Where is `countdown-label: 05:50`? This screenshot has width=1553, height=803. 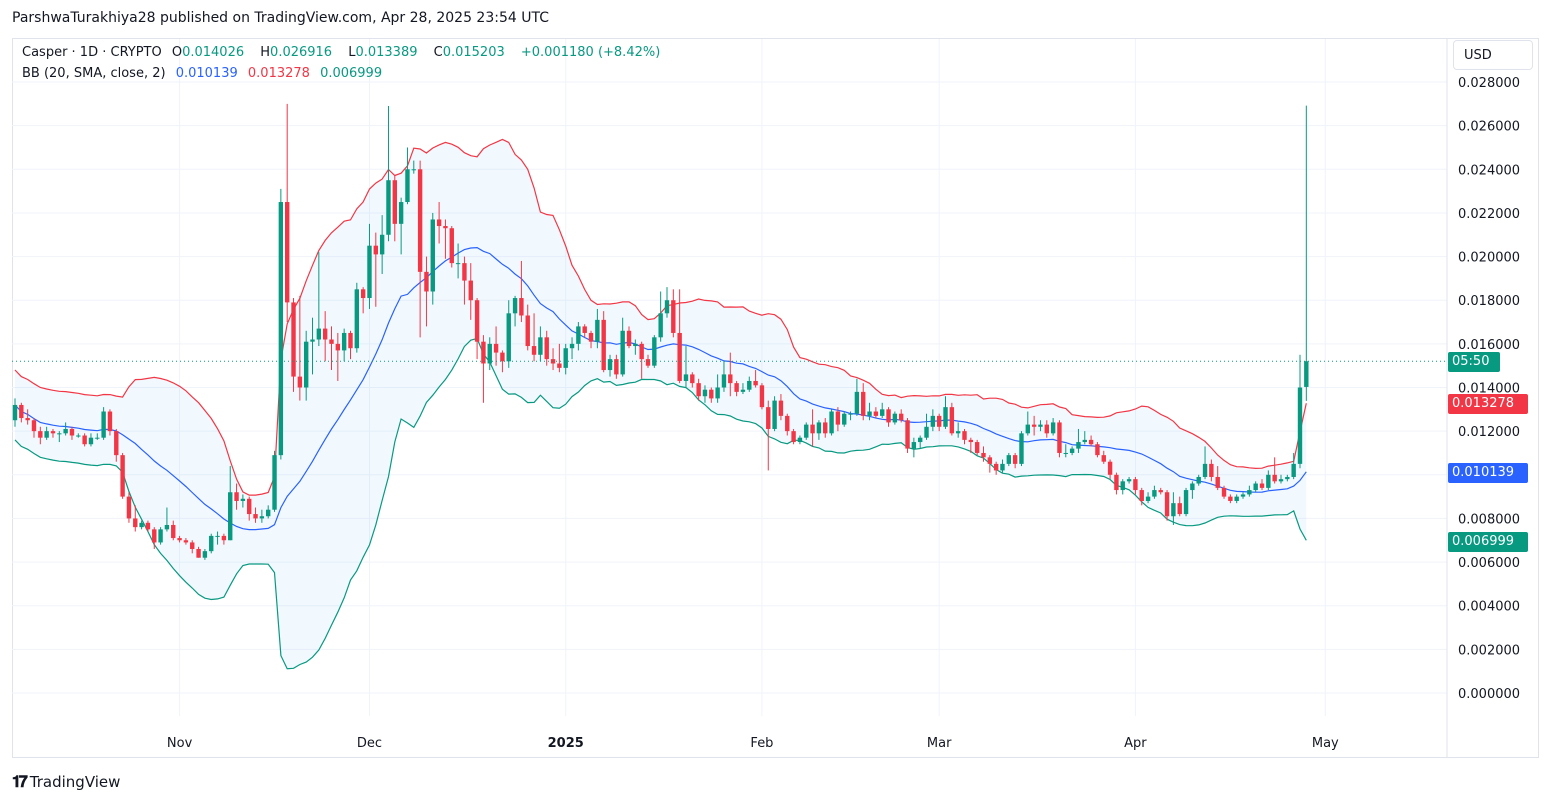
countdown-label: 05:50 is located at coordinates (1474, 362).